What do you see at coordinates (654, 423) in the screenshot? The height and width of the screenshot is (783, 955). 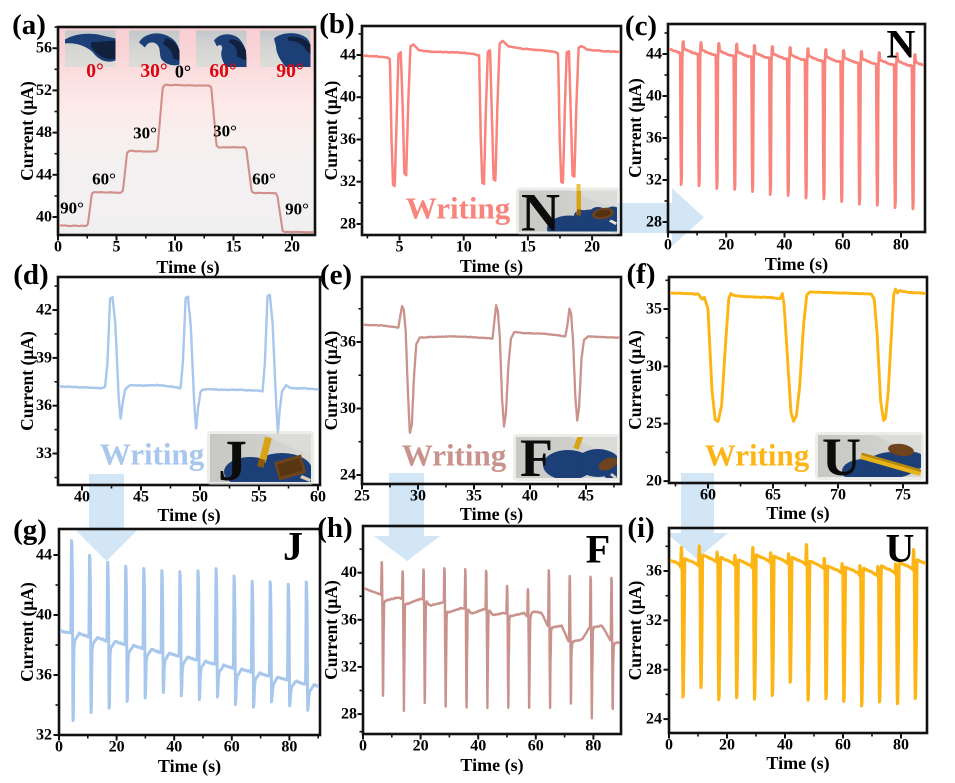 I see `svg-text: 25` at bounding box center [654, 423].